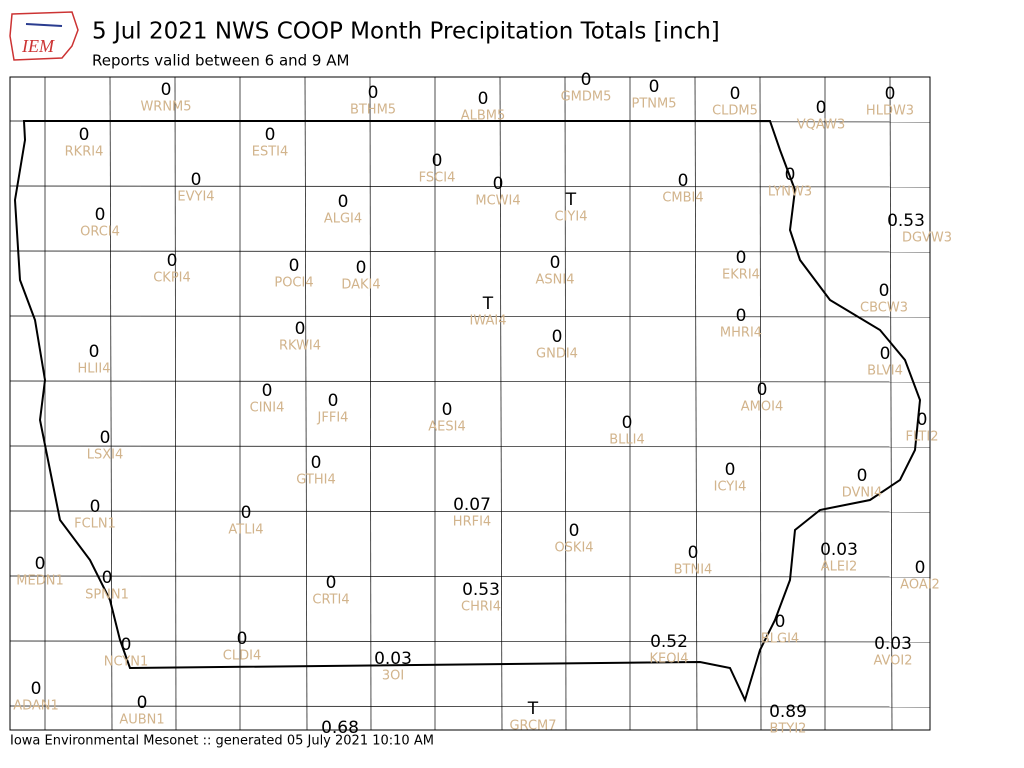 The image size is (1024, 768). What do you see at coordinates (172, 278) in the screenshot?
I see `station-id: CKPI4` at bounding box center [172, 278].